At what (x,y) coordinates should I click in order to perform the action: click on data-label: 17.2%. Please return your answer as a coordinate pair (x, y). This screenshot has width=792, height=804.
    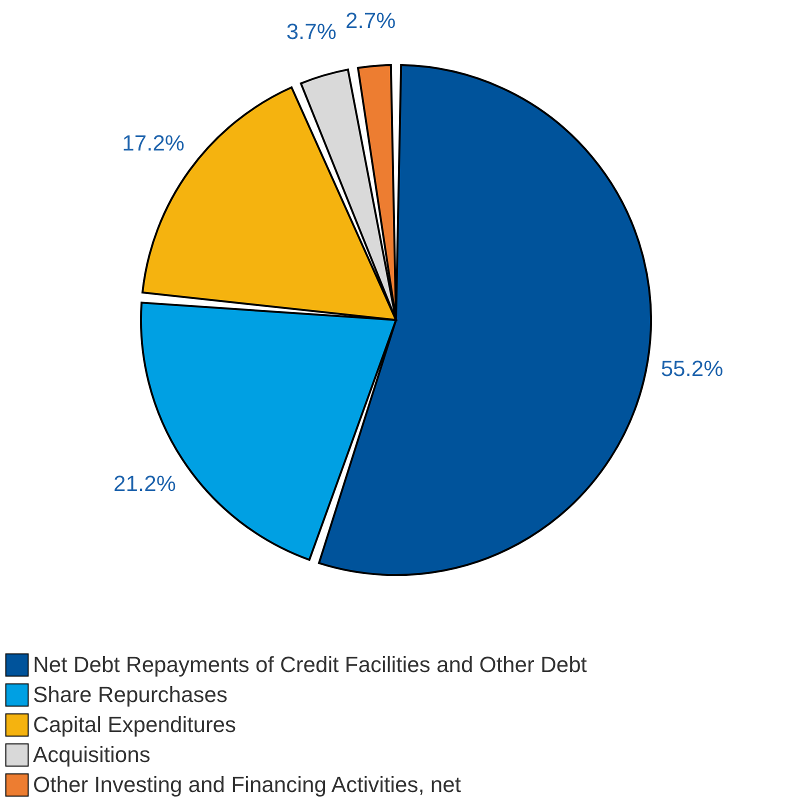
    Looking at the image, I should click on (153, 143).